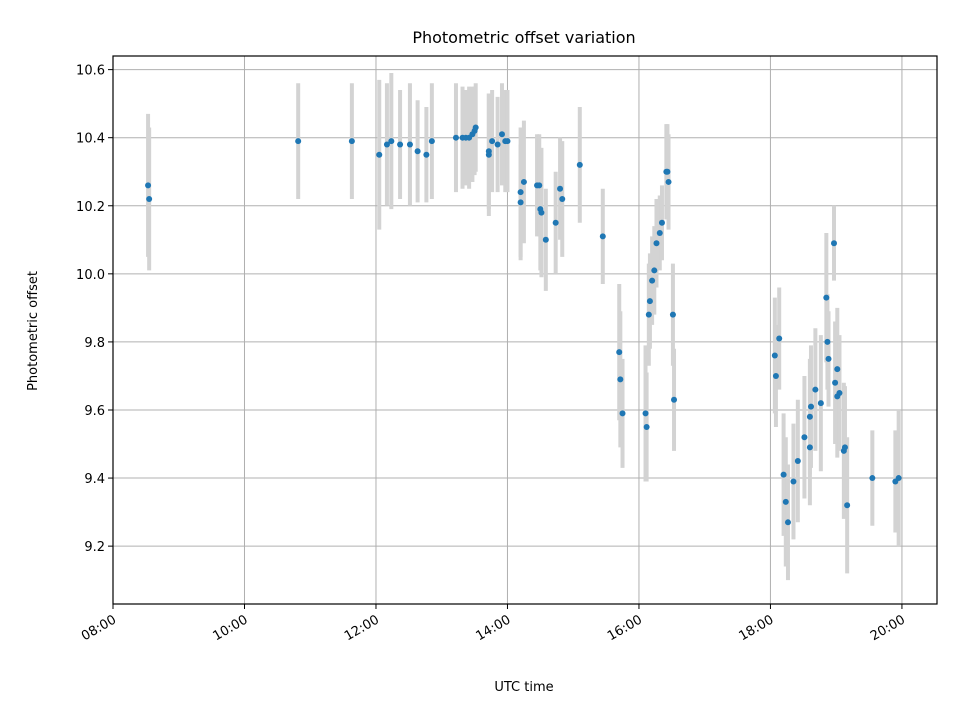 This screenshot has width=960, height=720. I want to click on y-tick-label: 10.6, so click(90, 71).